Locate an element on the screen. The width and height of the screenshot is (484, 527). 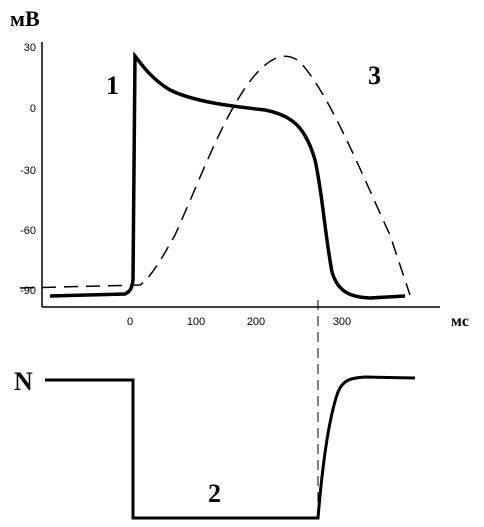
y-tick-label: 30 is located at coordinates (30, 48).